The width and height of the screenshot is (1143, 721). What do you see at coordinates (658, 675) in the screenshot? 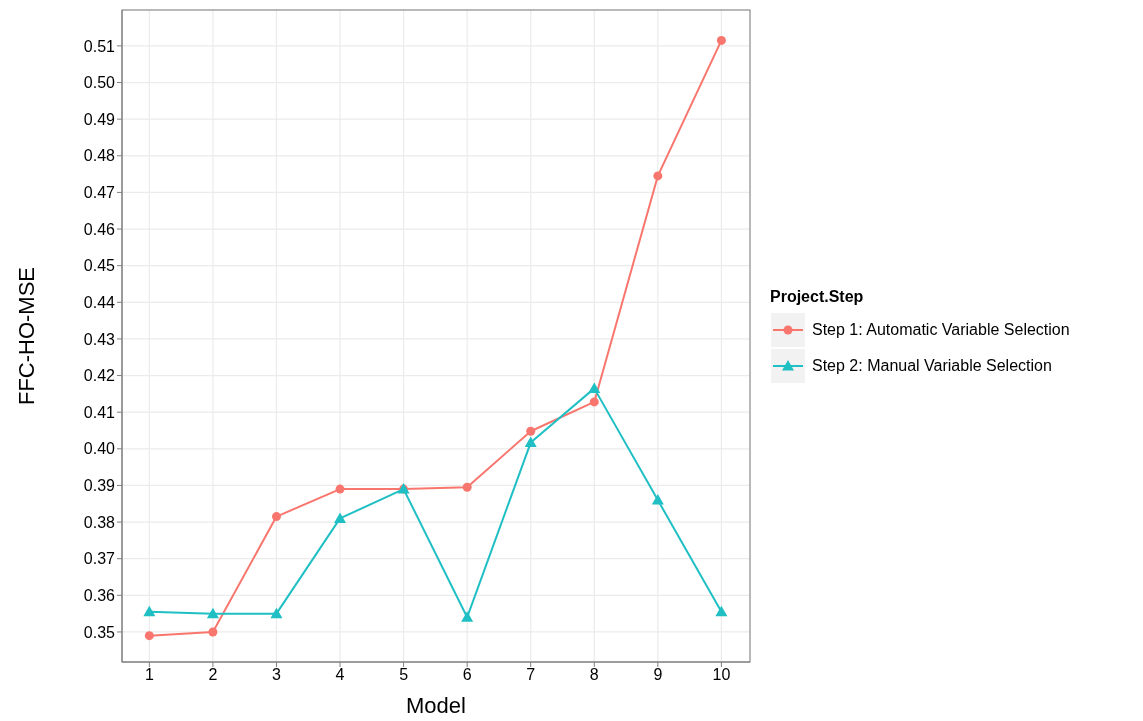
I see `x-tick-label: 9` at bounding box center [658, 675].